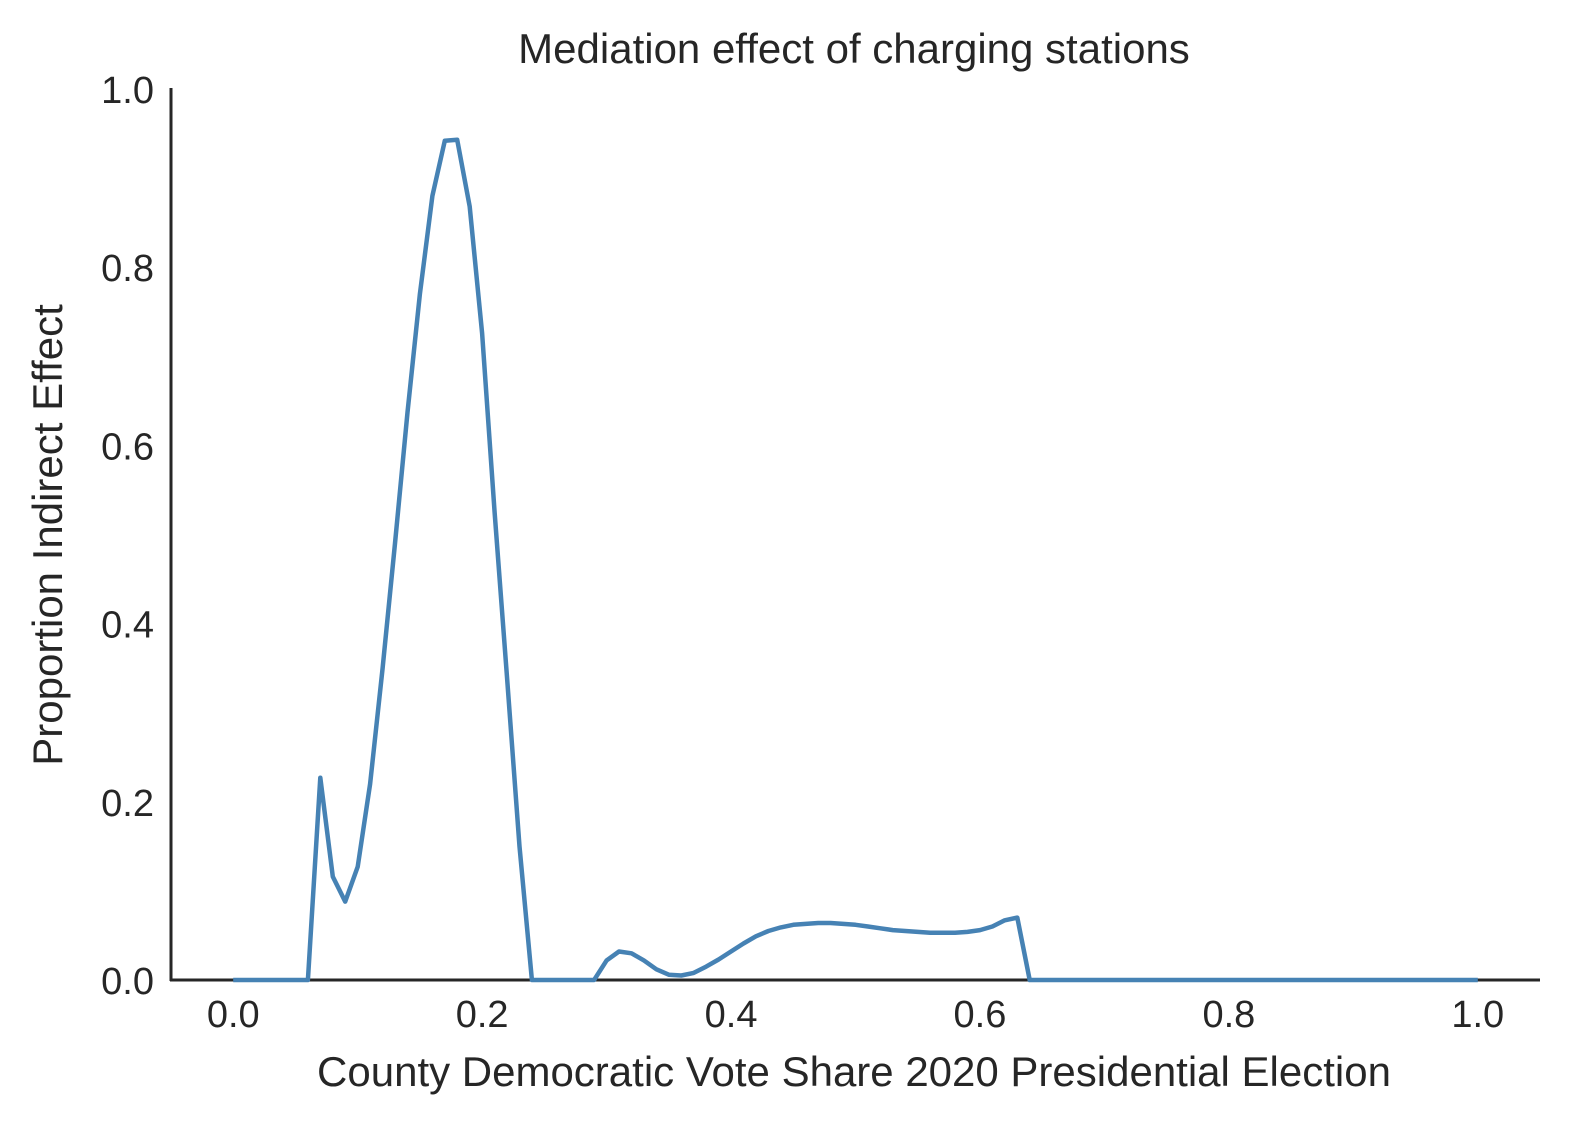 Image resolution: width=1596 pixels, height=1146 pixels. Describe the element at coordinates (482, 1015) in the screenshot. I see `x-tick-label: 0.2` at that location.